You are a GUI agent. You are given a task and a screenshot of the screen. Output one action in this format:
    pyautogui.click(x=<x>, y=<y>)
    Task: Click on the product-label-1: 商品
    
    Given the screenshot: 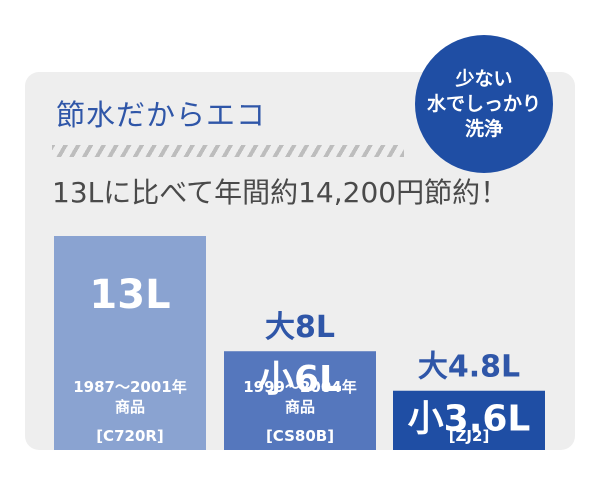 What is the action you would take?
    pyautogui.click(x=130, y=407)
    